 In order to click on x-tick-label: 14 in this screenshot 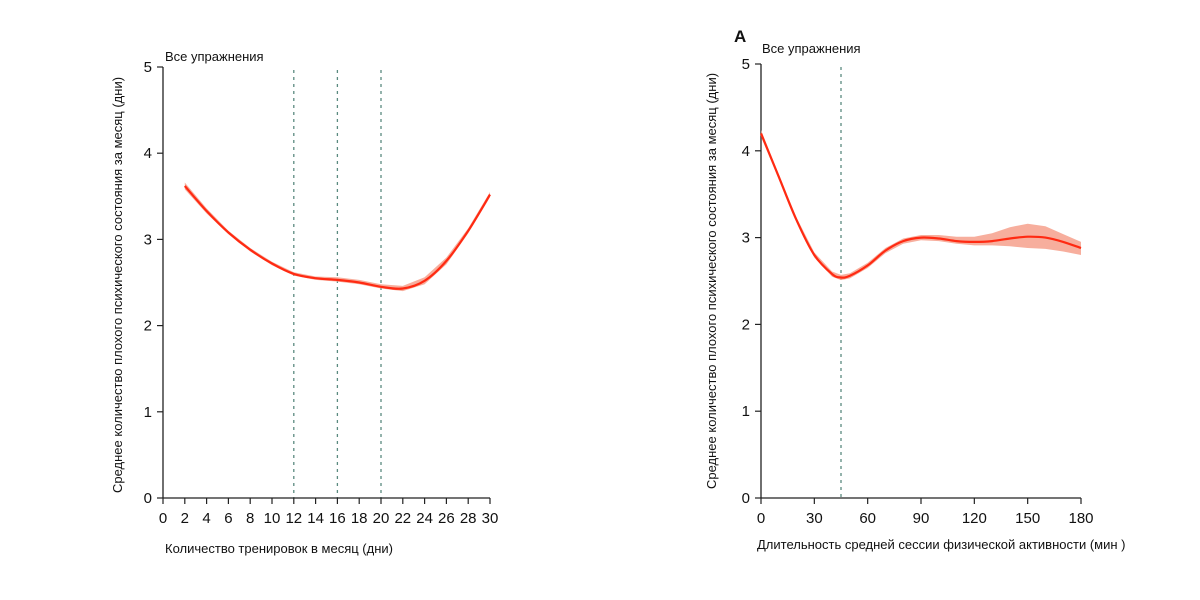, I will do `click(315, 518)`.